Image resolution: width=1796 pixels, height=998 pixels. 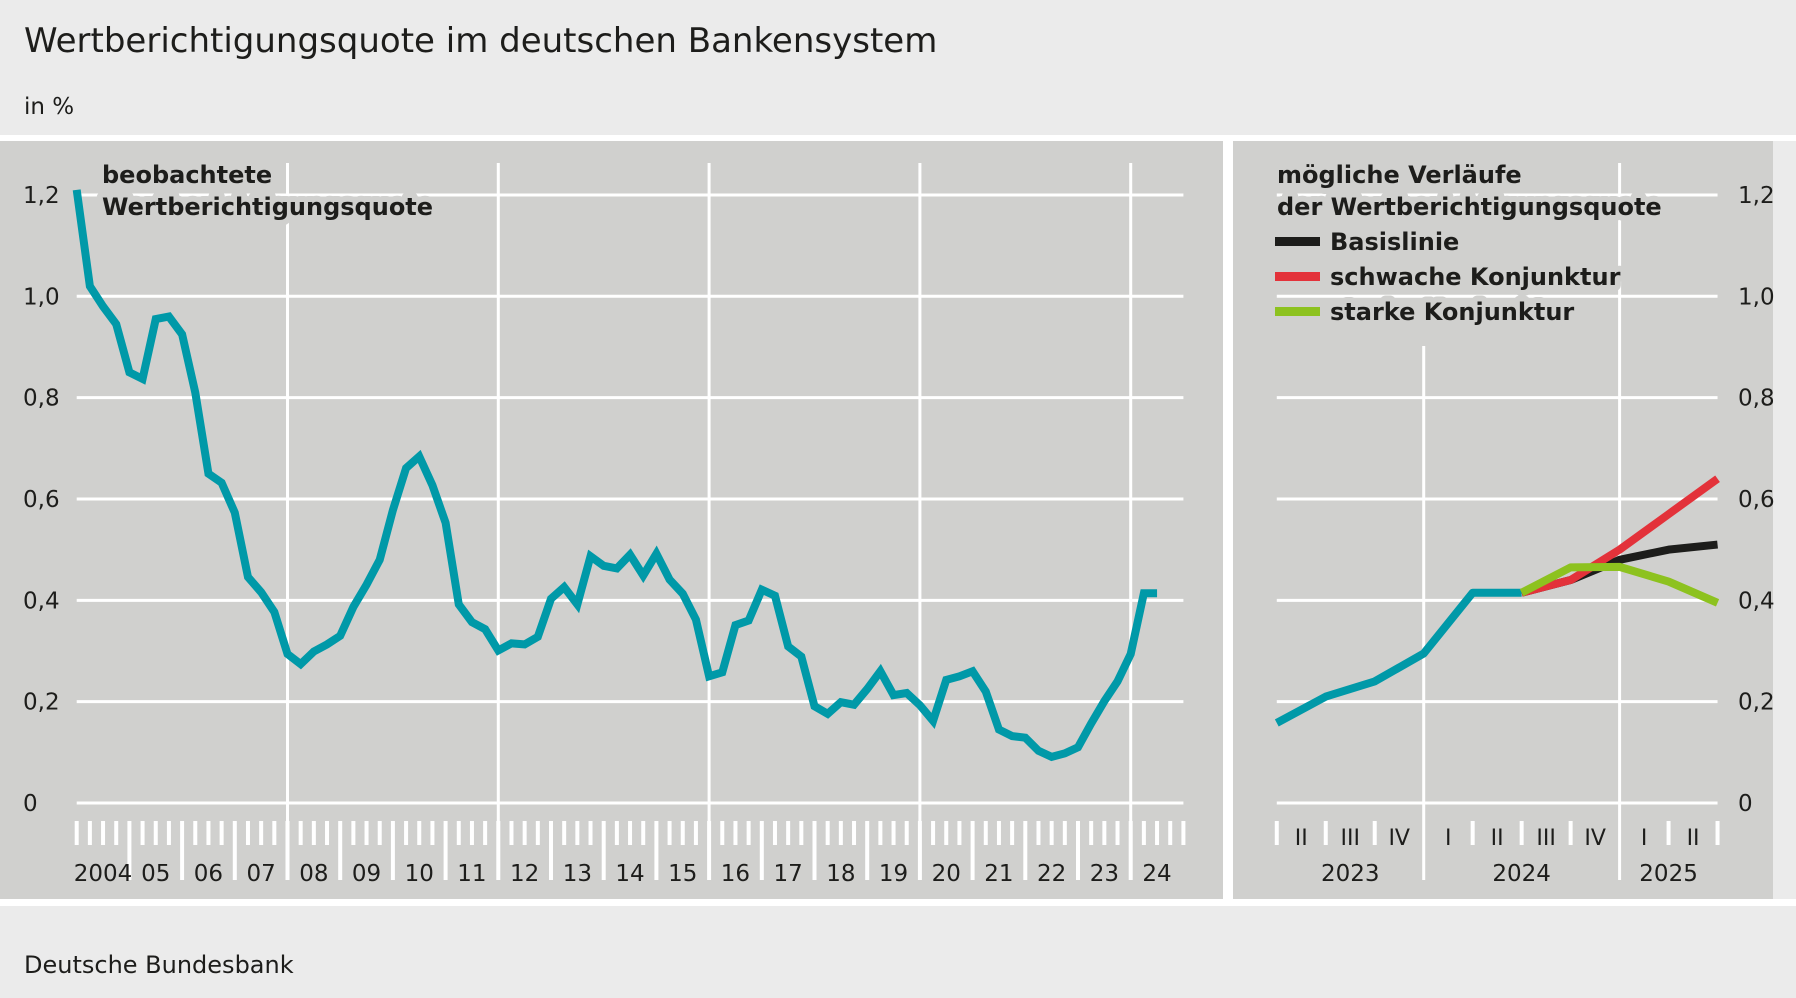 What do you see at coordinates (103, 874) in the screenshot?
I see `x-tick-label: 2004` at bounding box center [103, 874].